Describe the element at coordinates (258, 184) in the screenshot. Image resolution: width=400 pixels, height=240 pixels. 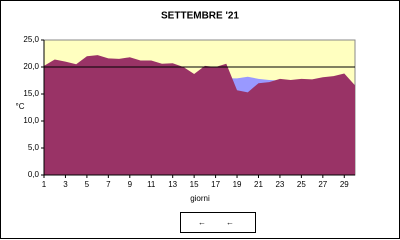
I see `x-tick-label: 21` at that location.